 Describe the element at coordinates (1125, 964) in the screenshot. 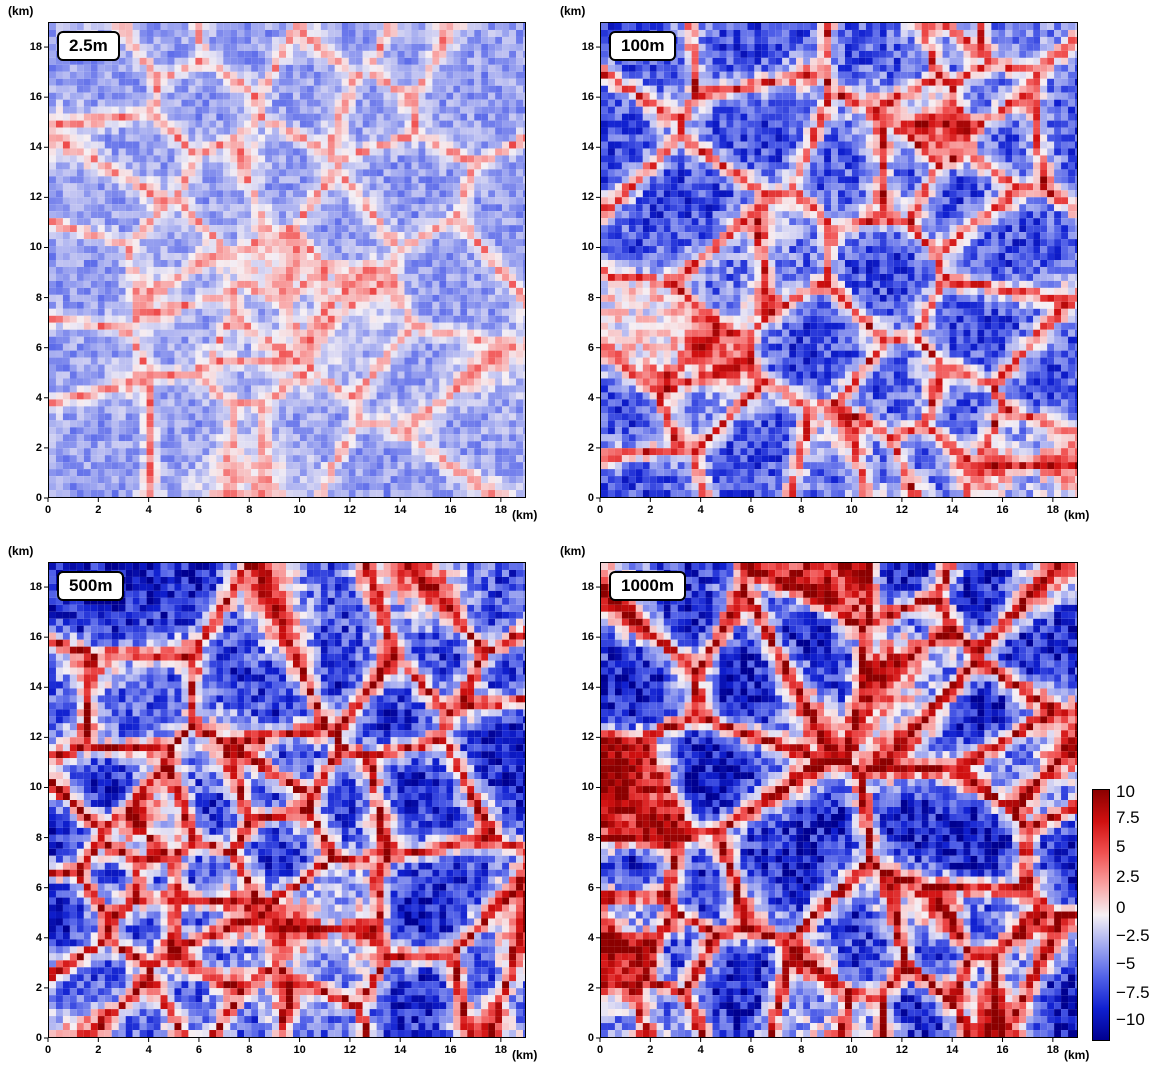

I see `colorbar-label: −5` at that location.